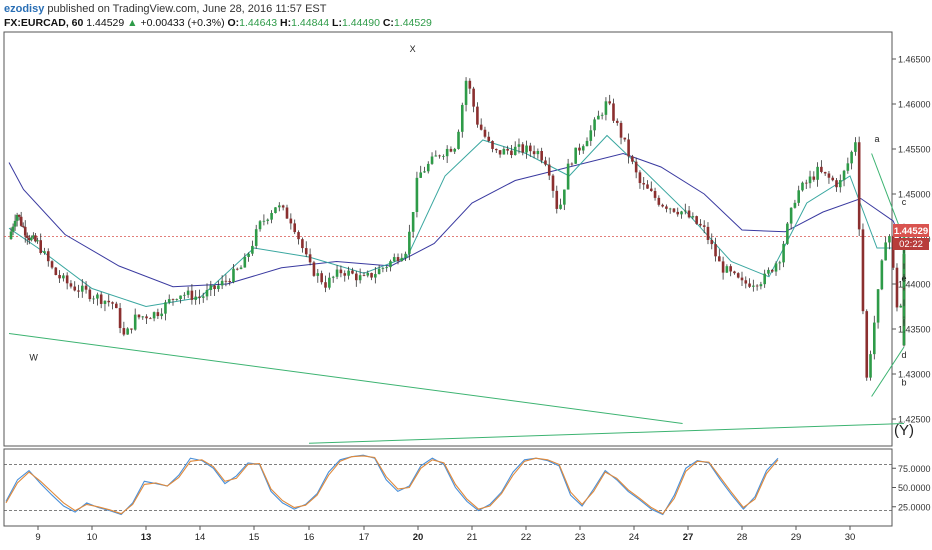 The height and width of the screenshot is (550, 932). Describe the element at coordinates (796, 537) in the screenshot. I see `time-axis-label: 29` at that location.